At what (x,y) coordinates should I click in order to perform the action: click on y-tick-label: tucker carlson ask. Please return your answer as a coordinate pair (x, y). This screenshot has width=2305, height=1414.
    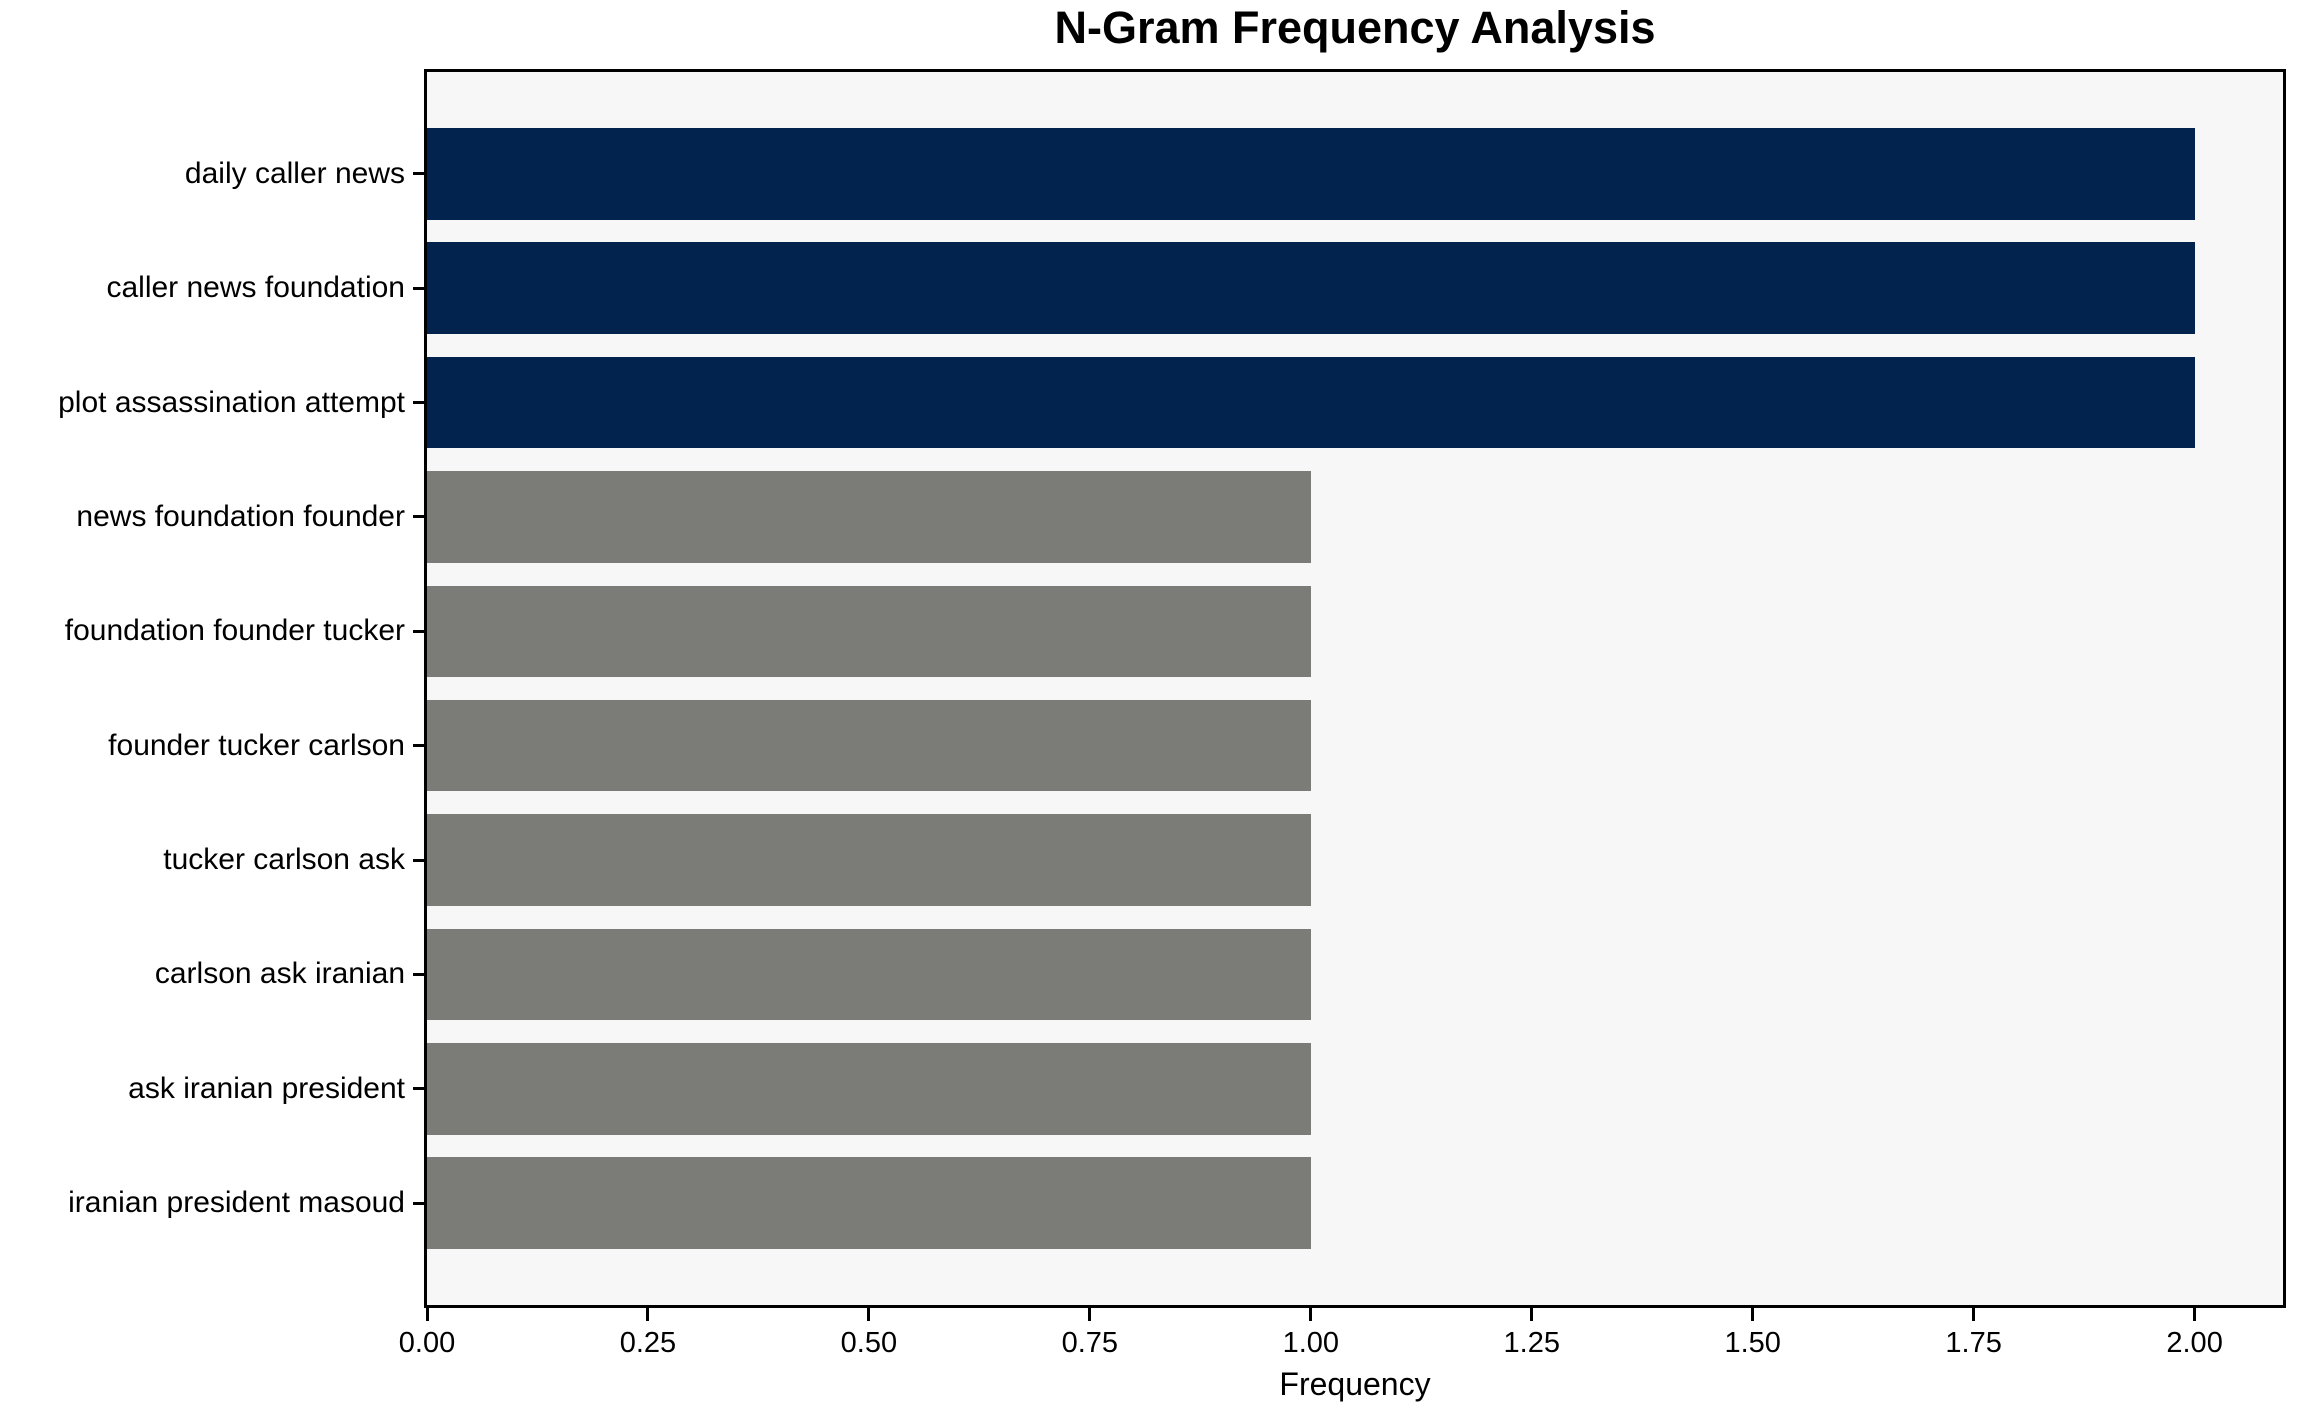
    Looking at the image, I should click on (284, 860).